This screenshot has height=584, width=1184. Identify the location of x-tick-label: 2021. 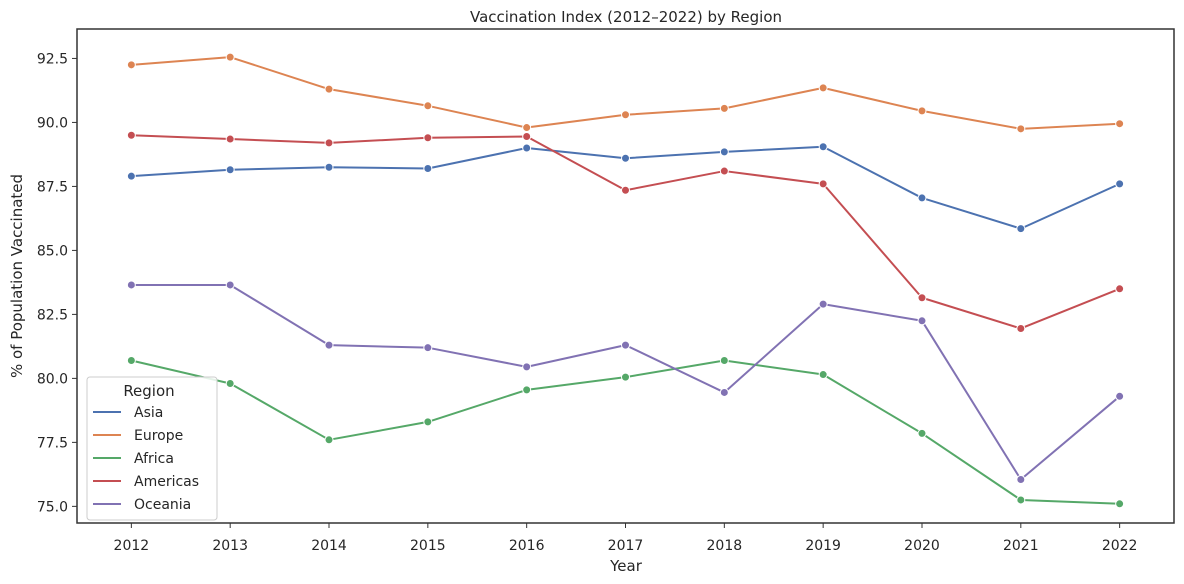
(1021, 546).